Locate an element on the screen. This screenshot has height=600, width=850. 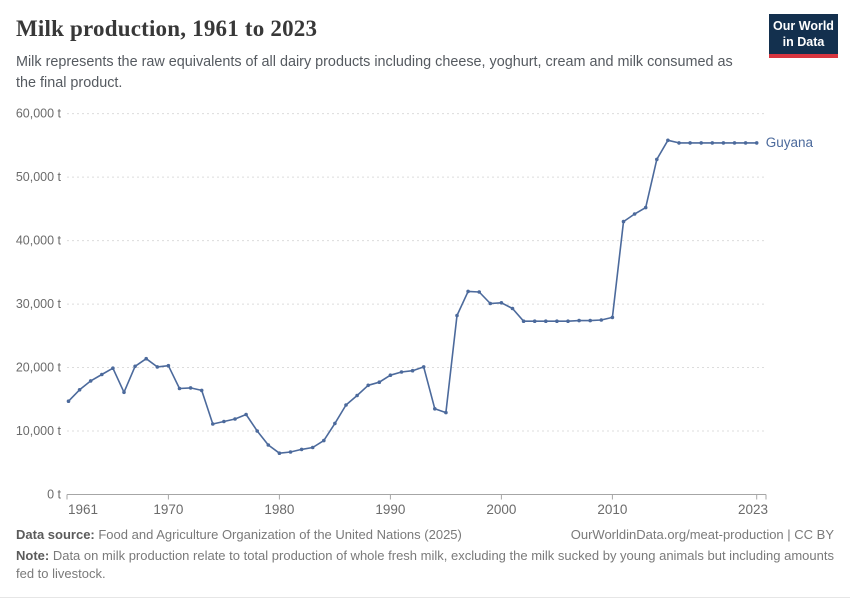
owid-logo: Our World in Data is located at coordinates (803, 36).